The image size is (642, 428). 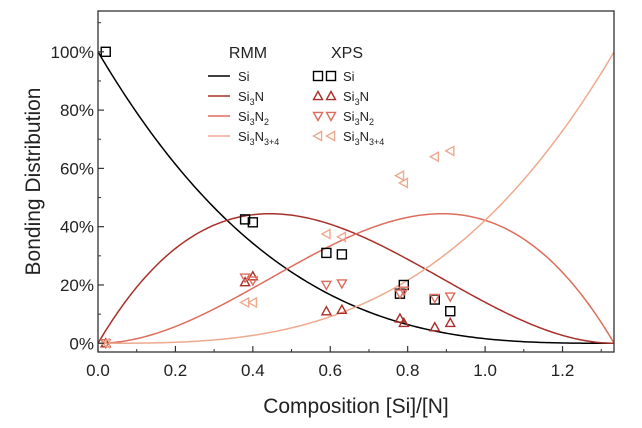 What do you see at coordinates (81, 343) in the screenshot?
I see `y-tick-label: 0%` at bounding box center [81, 343].